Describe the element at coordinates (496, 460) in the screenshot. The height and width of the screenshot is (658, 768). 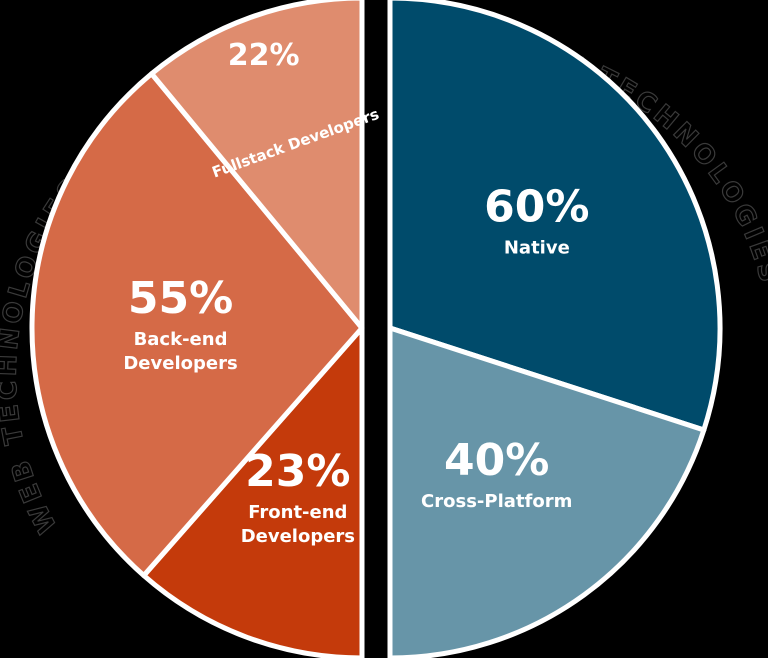
I see `slice-percent-value: 40%` at that location.